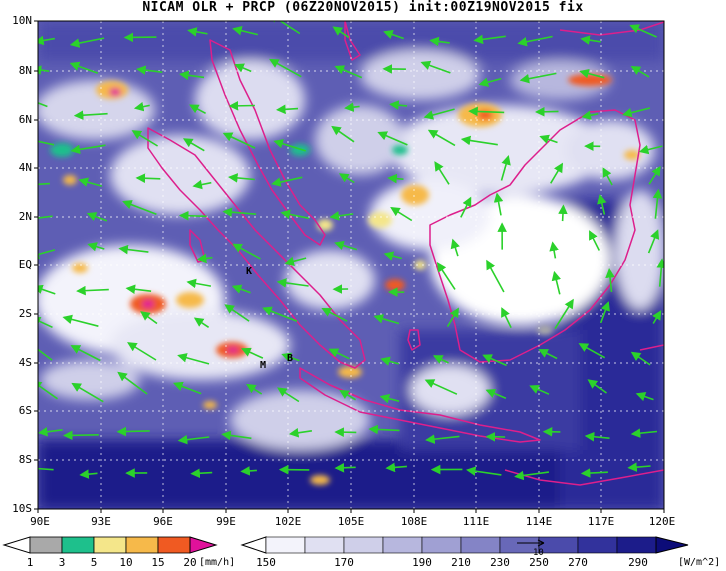  Describe the element at coordinates (94, 562) in the screenshot. I see `prcp-colorbar-label: 5` at that location.